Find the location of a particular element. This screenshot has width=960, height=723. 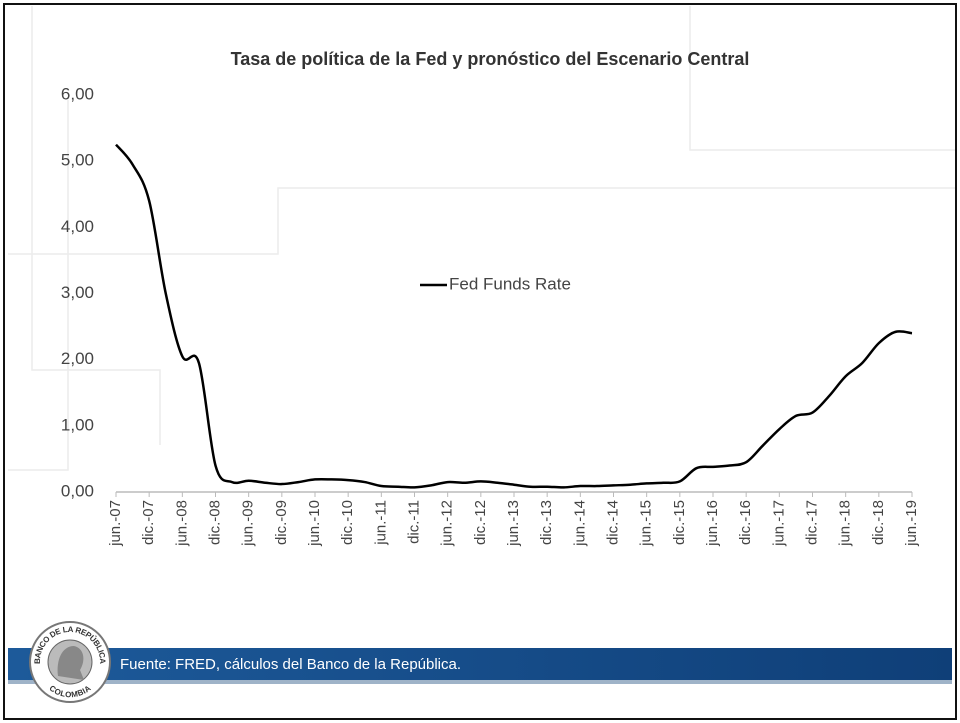

x-tick-label: jun.-08 is located at coordinates (181, 523).